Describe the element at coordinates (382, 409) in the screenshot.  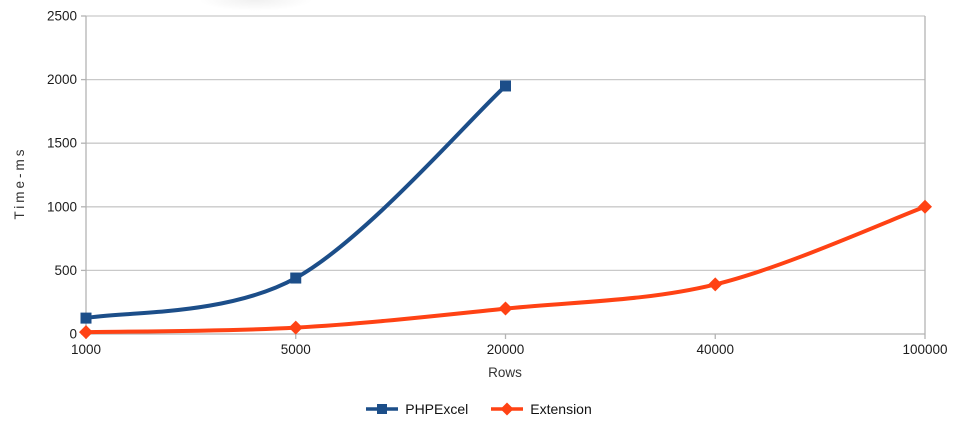
I see `phpexcel-series-swatch-icon` at that location.